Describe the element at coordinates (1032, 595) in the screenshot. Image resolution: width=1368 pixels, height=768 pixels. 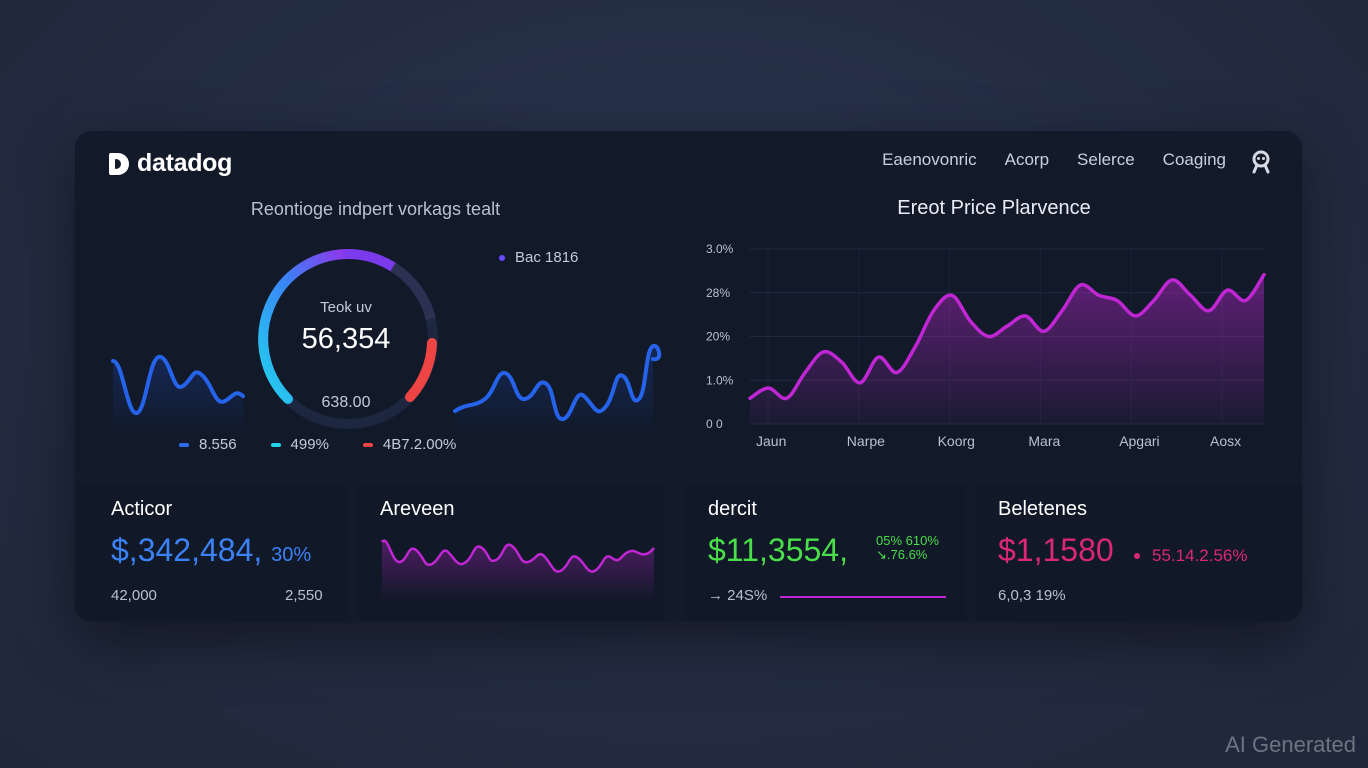
I see `card-stat-left: 6,0,3 19%` at that location.